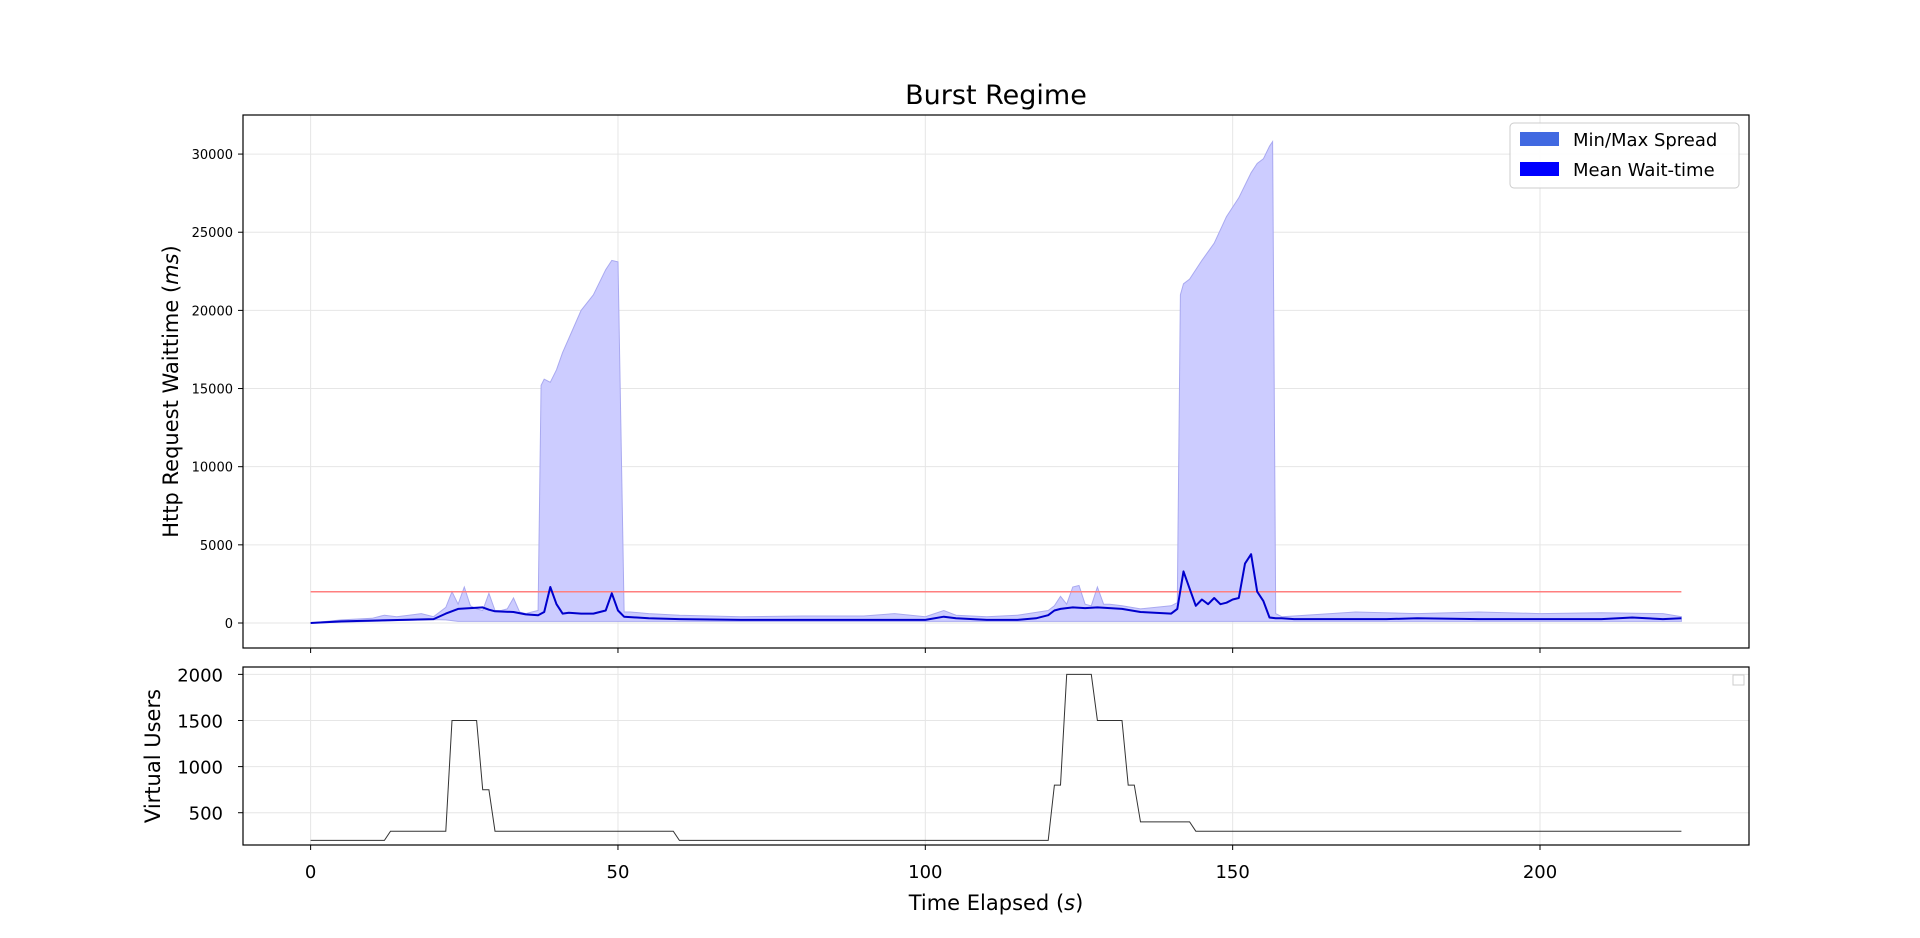 This screenshot has height=938, width=1920. Describe the element at coordinates (153, 756) in the screenshot. I see `virtual-users-y-axis-label: Virtual Users` at that location.